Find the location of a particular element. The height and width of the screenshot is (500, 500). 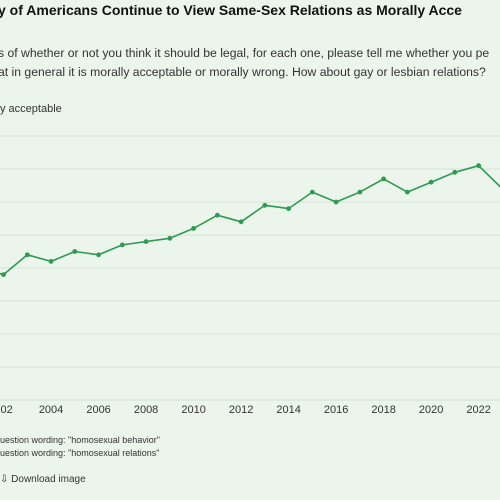

note-relations: uestion wording: "homosexual relations" is located at coordinates (80, 453).